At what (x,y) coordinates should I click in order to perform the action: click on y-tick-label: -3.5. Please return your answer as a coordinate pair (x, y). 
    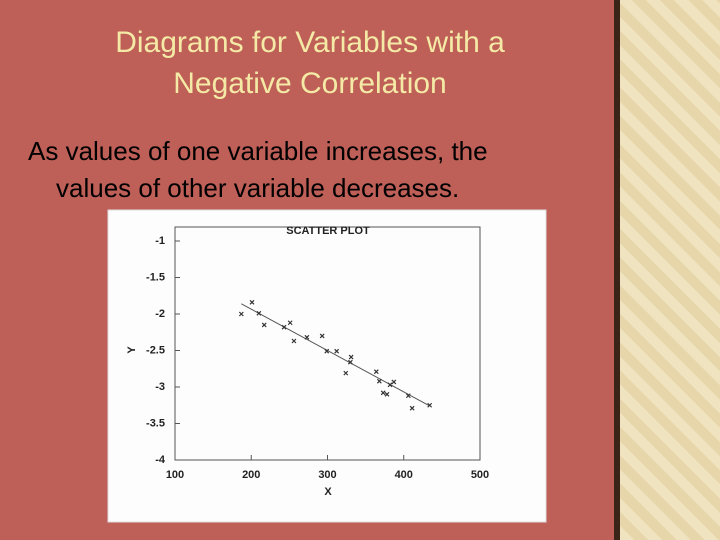
    Looking at the image, I should click on (155, 423).